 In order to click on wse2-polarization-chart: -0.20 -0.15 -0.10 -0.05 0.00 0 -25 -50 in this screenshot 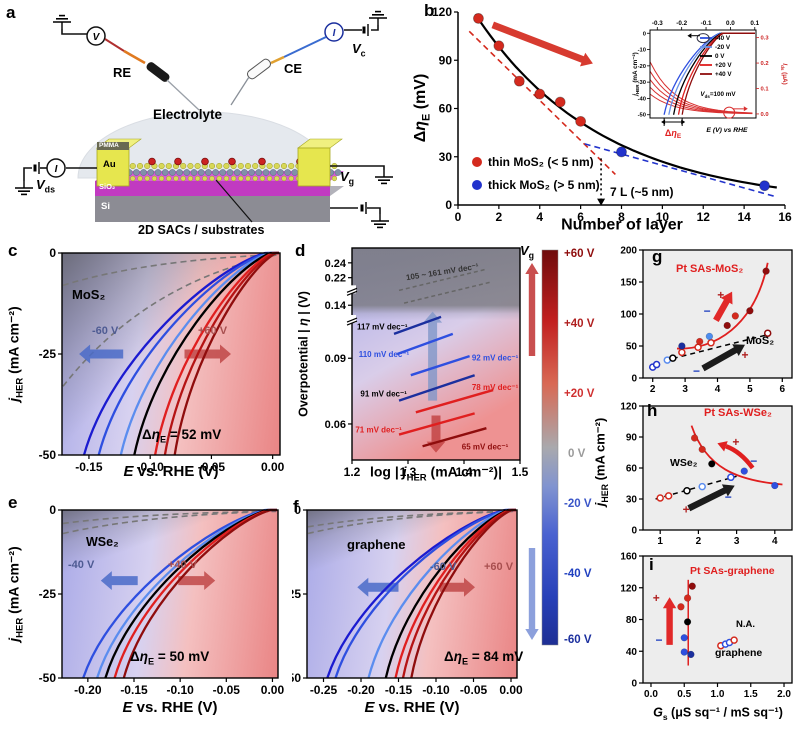, I will do `click(162, 600)`.